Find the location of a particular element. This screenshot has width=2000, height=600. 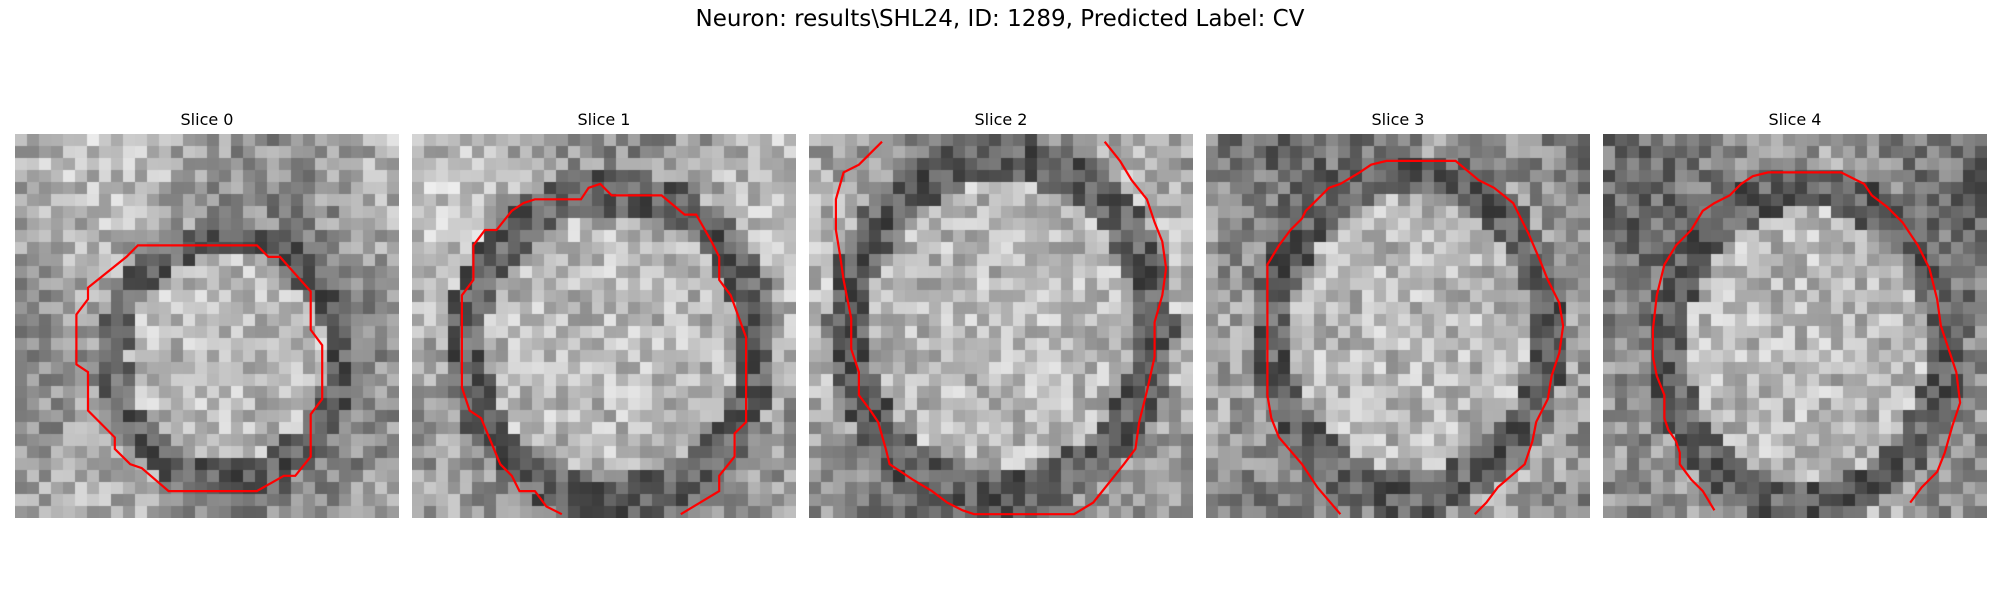

slice-title: Slice 2 is located at coordinates (1001, 119).